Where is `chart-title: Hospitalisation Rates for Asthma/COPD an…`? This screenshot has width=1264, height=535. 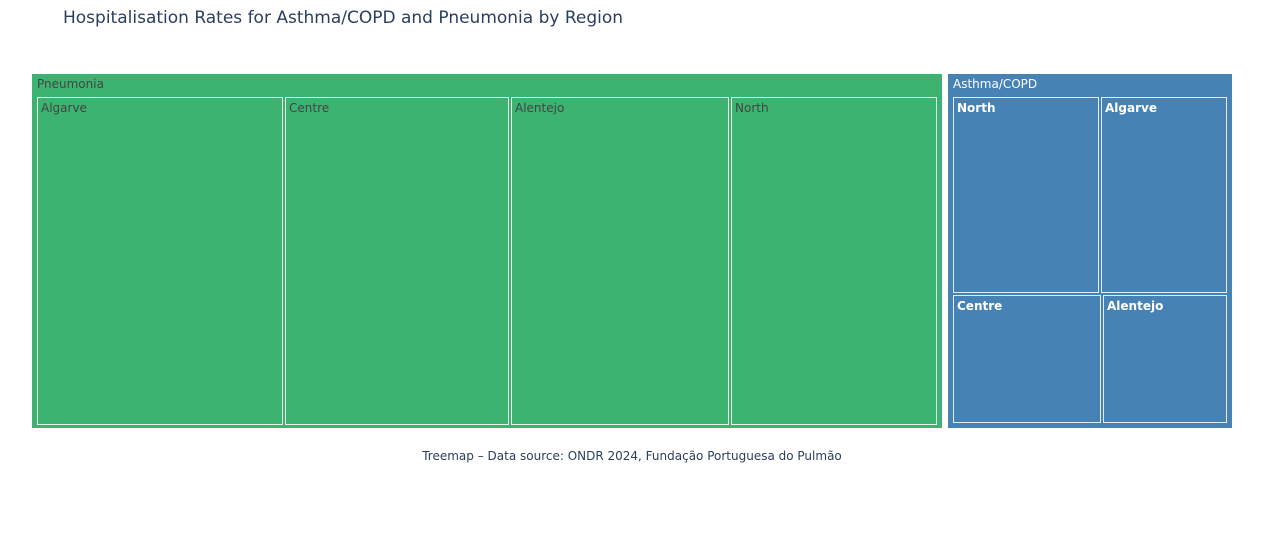
chart-title: Hospitalisation Rates for Asthma/COPD an… is located at coordinates (343, 18).